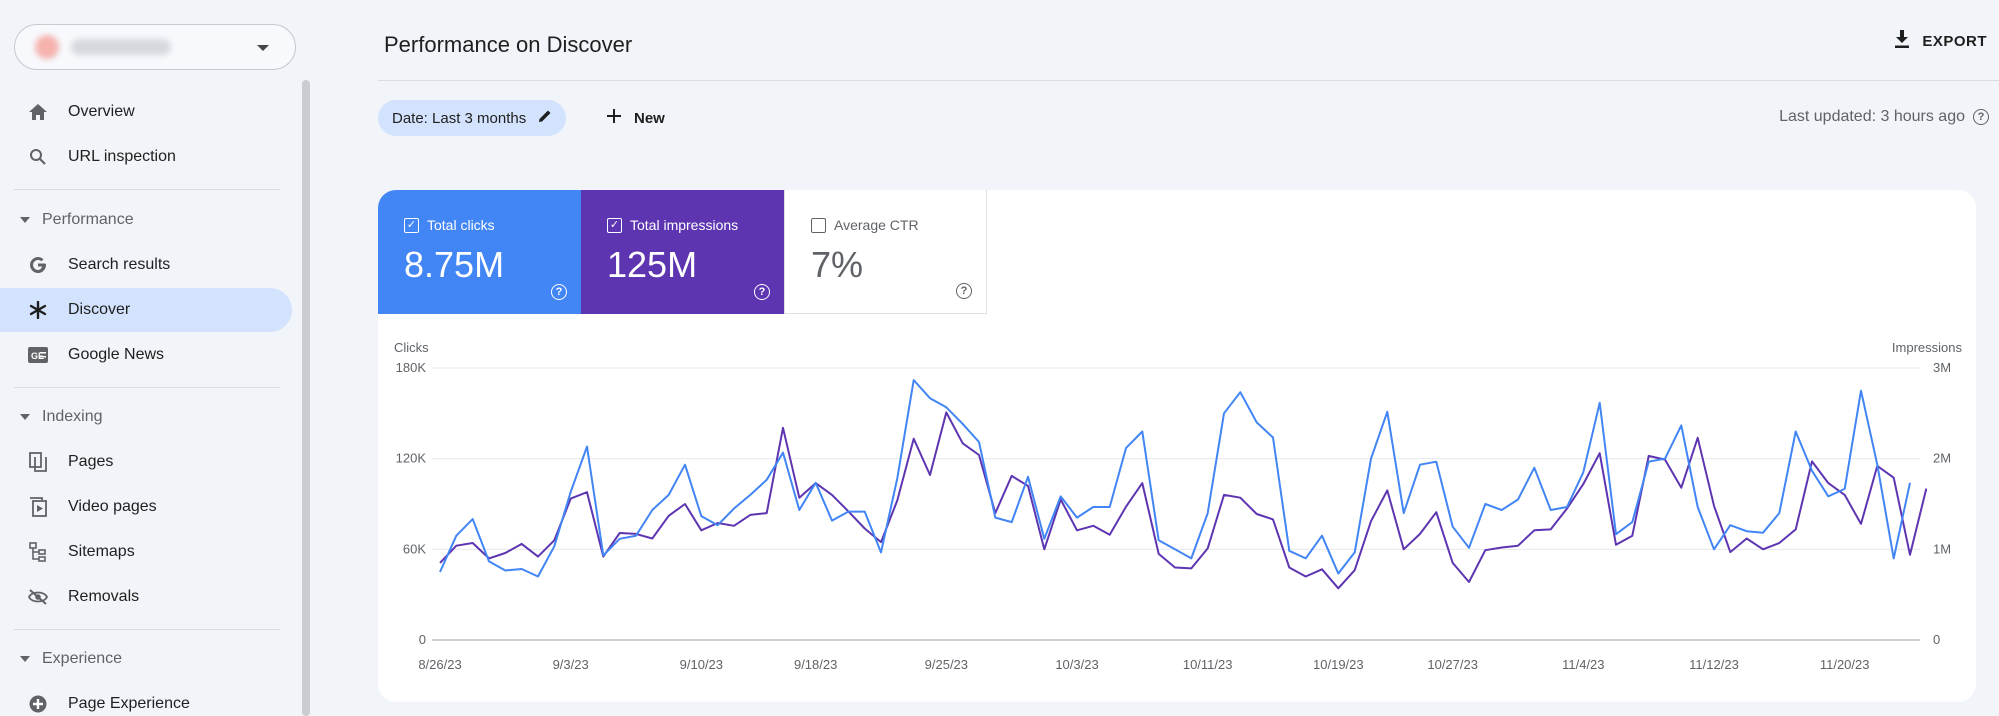 The width and height of the screenshot is (1999, 716). I want to click on metric-average-ctr: Average CTR 7% ?, so click(885, 252).